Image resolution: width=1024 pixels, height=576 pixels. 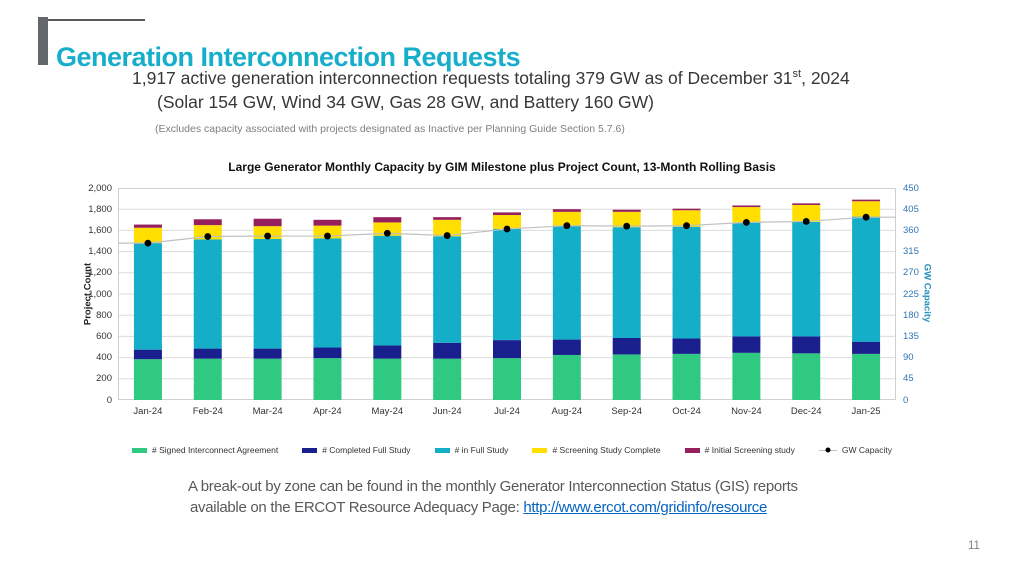 I want to click on y-tick-right: 405, so click(x=911, y=209).